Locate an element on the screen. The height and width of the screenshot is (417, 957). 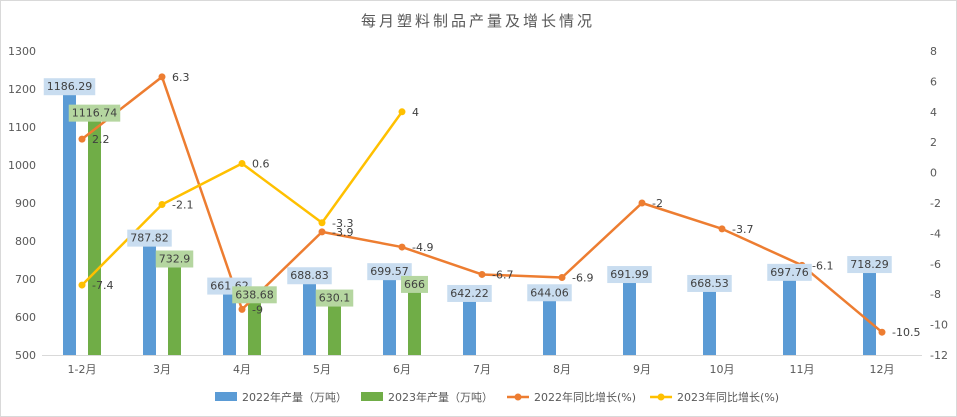
line-value-label: -3.7 is located at coordinates (742, 229).